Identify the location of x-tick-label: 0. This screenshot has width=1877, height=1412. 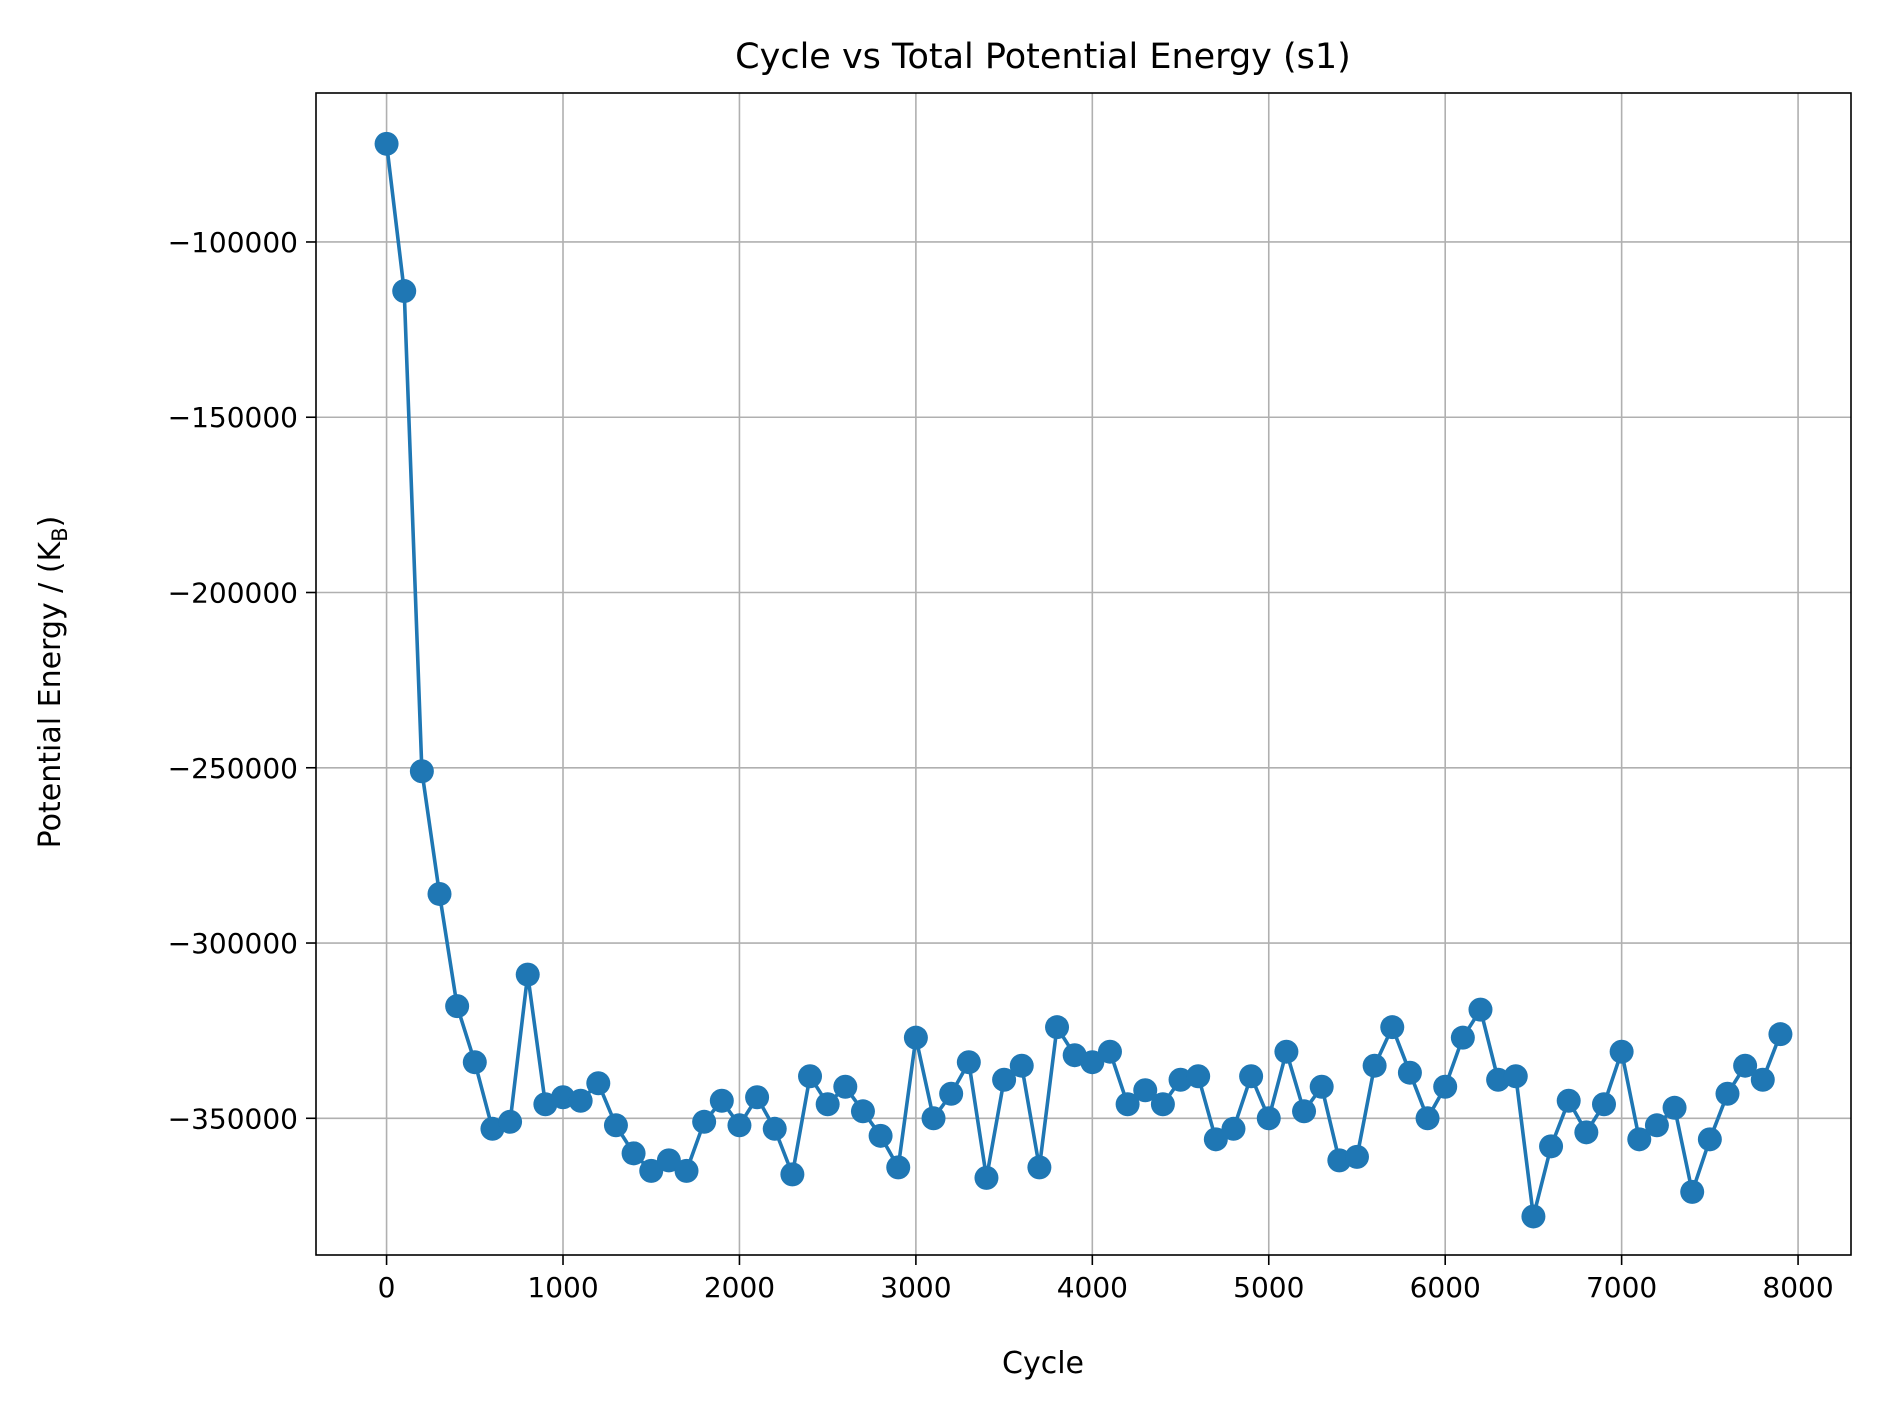
(387, 1287).